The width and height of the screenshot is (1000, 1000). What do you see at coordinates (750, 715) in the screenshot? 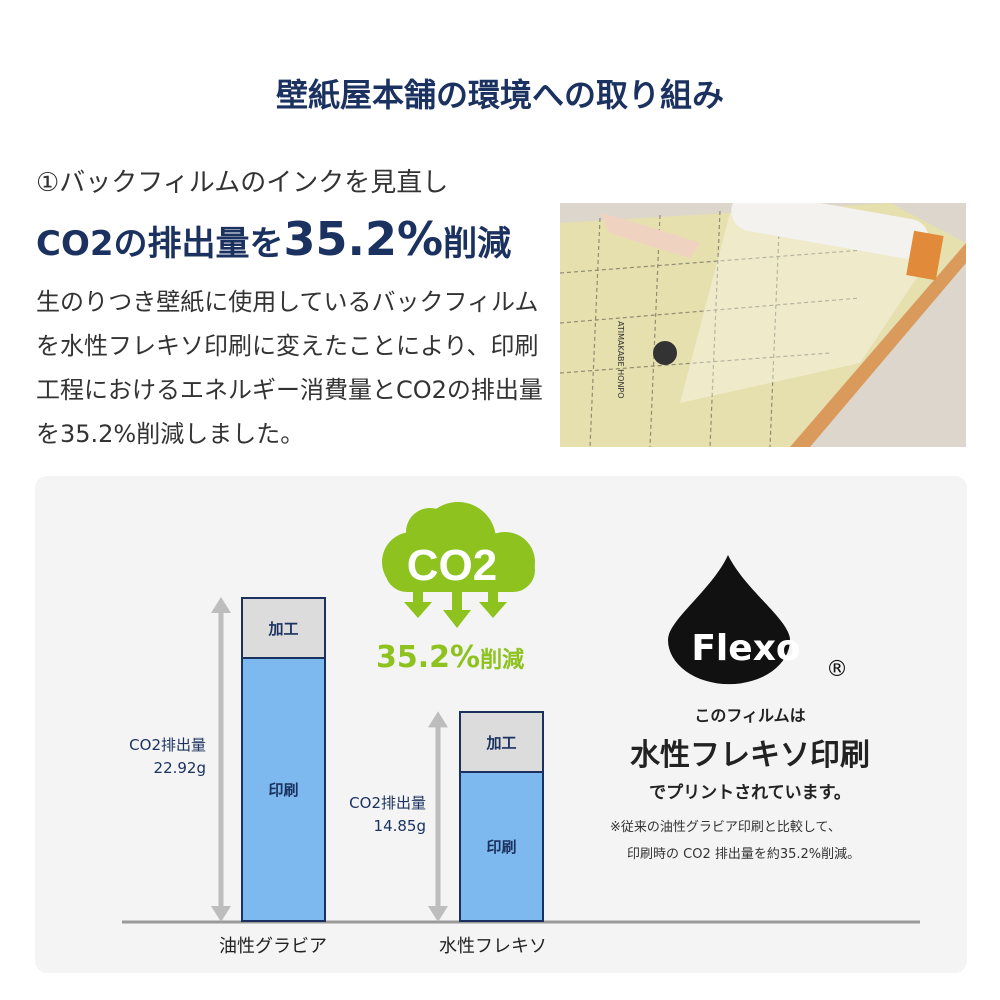
I see `flexo-line1: このフィルムは` at bounding box center [750, 715].